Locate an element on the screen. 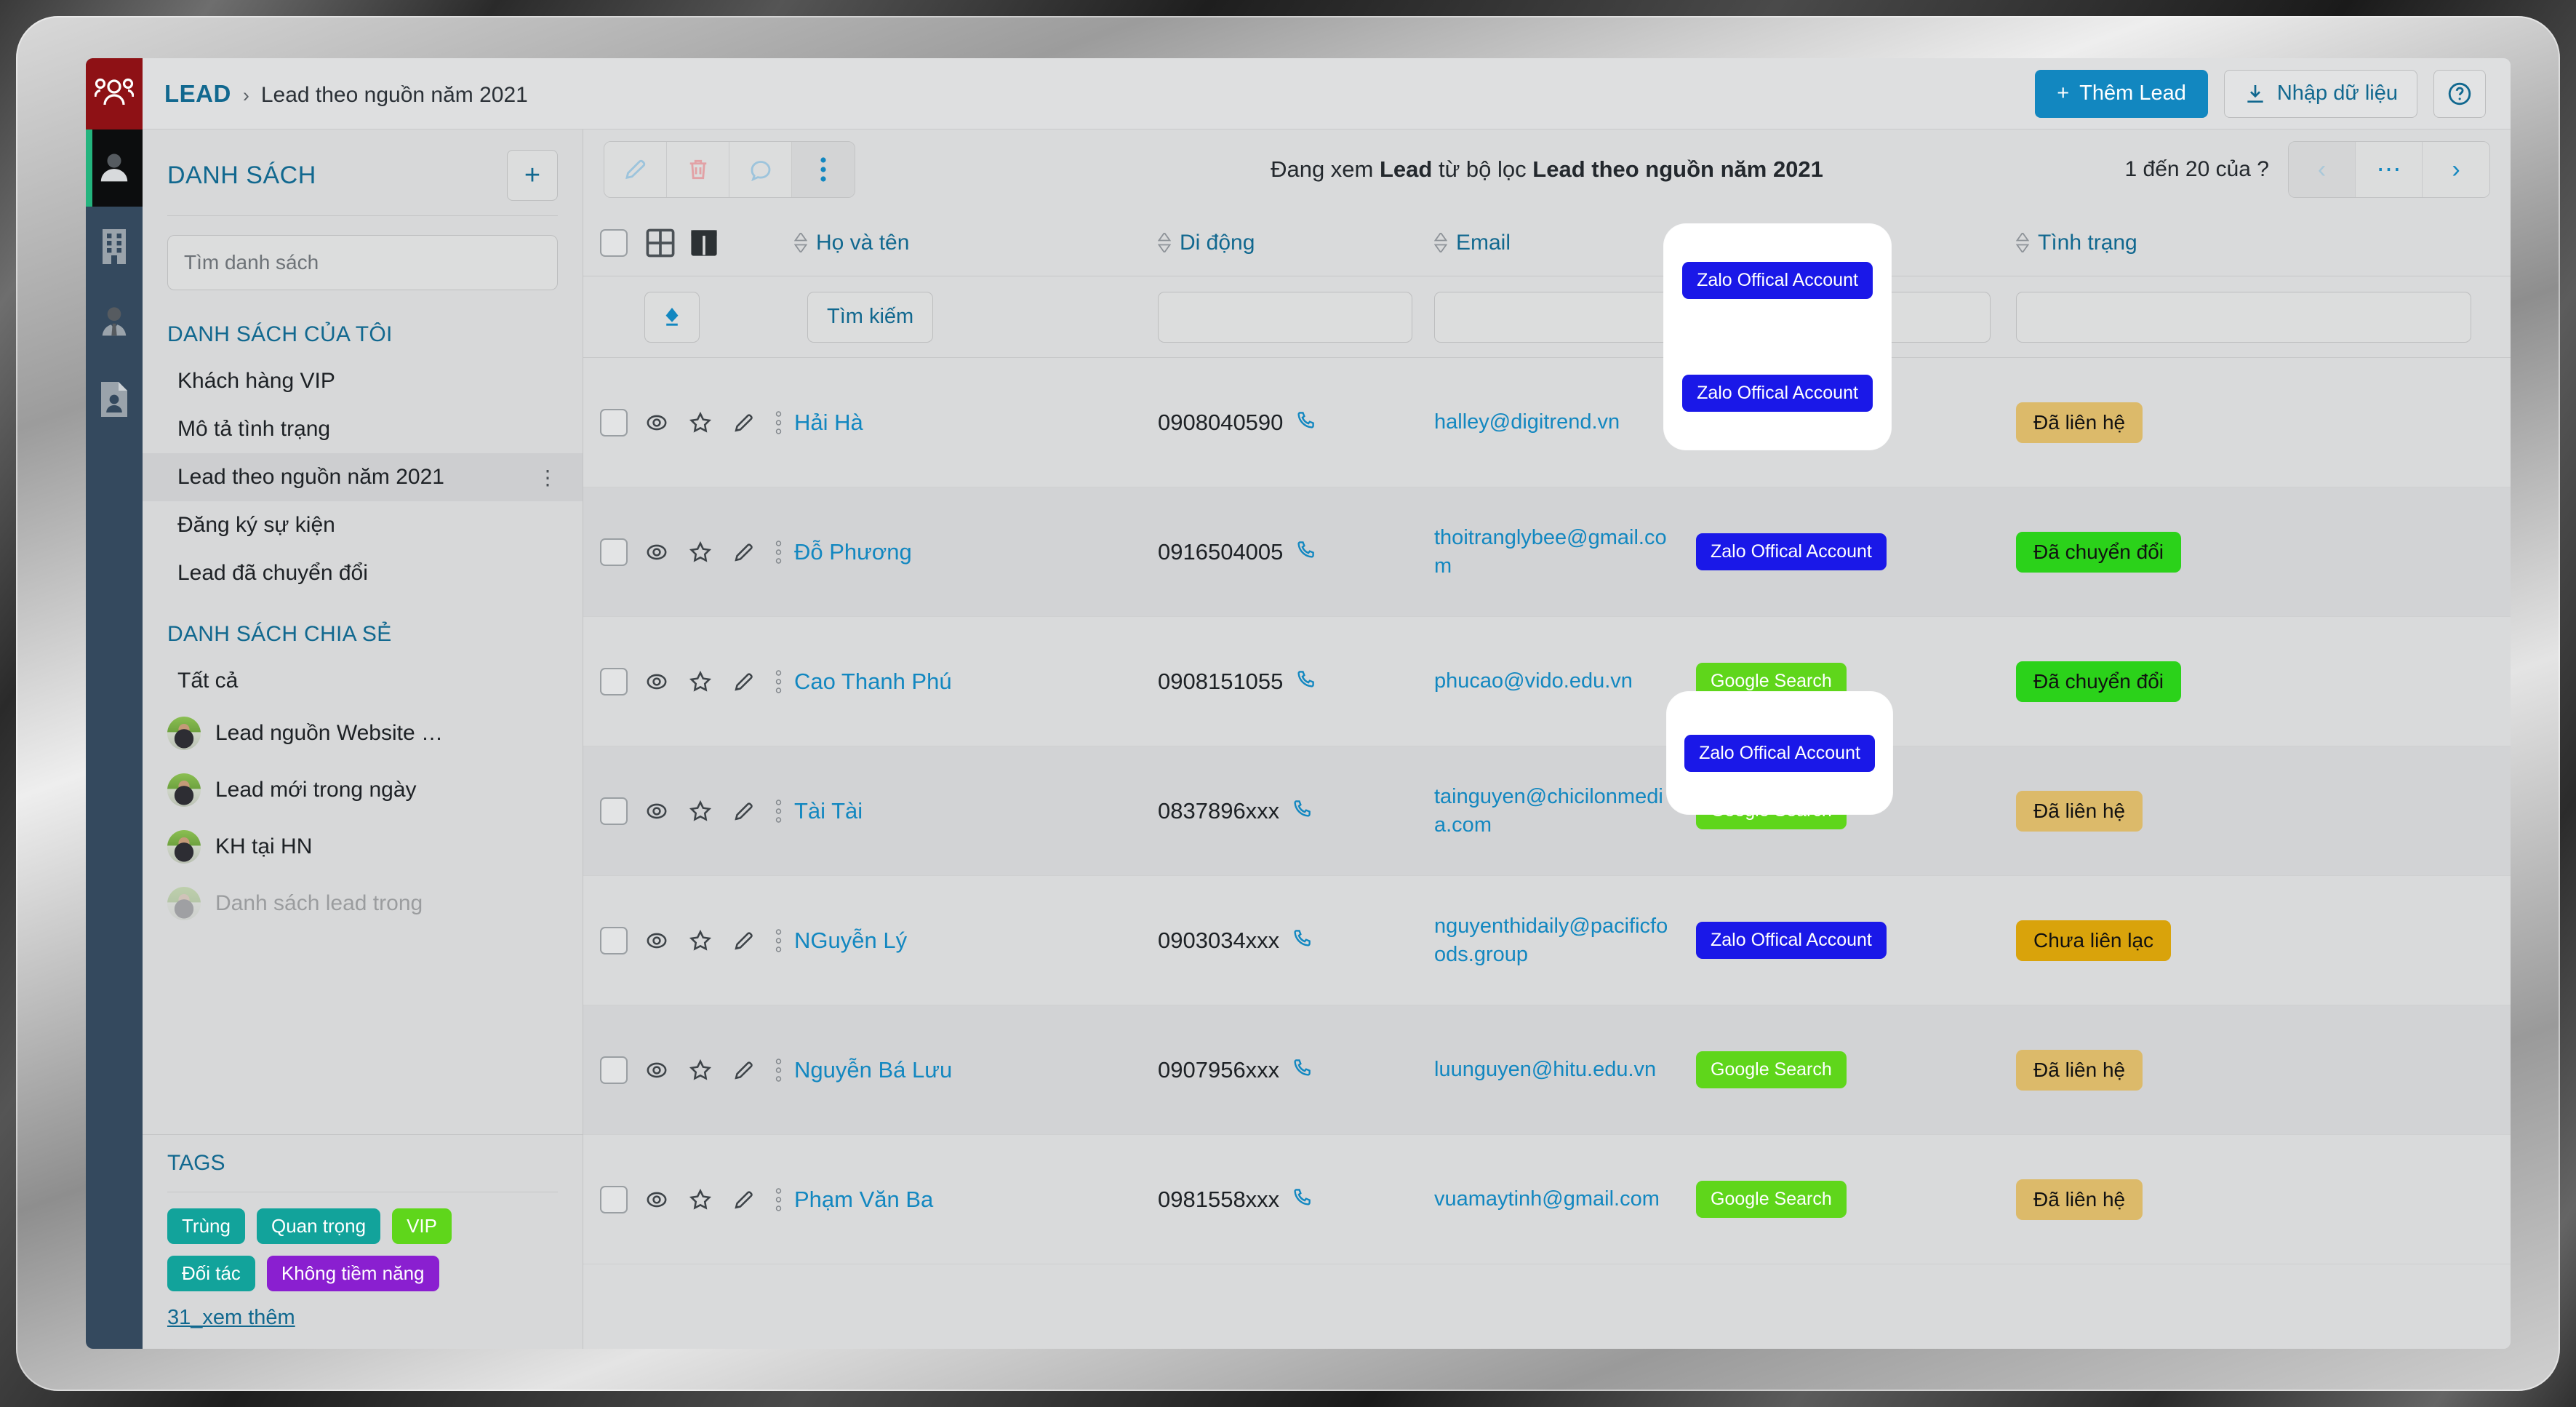 This screenshot has width=2576, height=1407. tag-doi-tac: Đối tác is located at coordinates (211, 1273).